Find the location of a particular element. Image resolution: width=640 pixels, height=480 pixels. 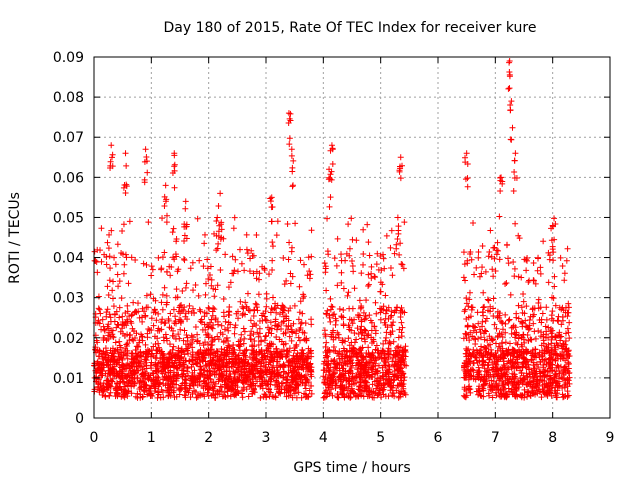

x-axis-label: GPS time / hours is located at coordinates (351, 468).